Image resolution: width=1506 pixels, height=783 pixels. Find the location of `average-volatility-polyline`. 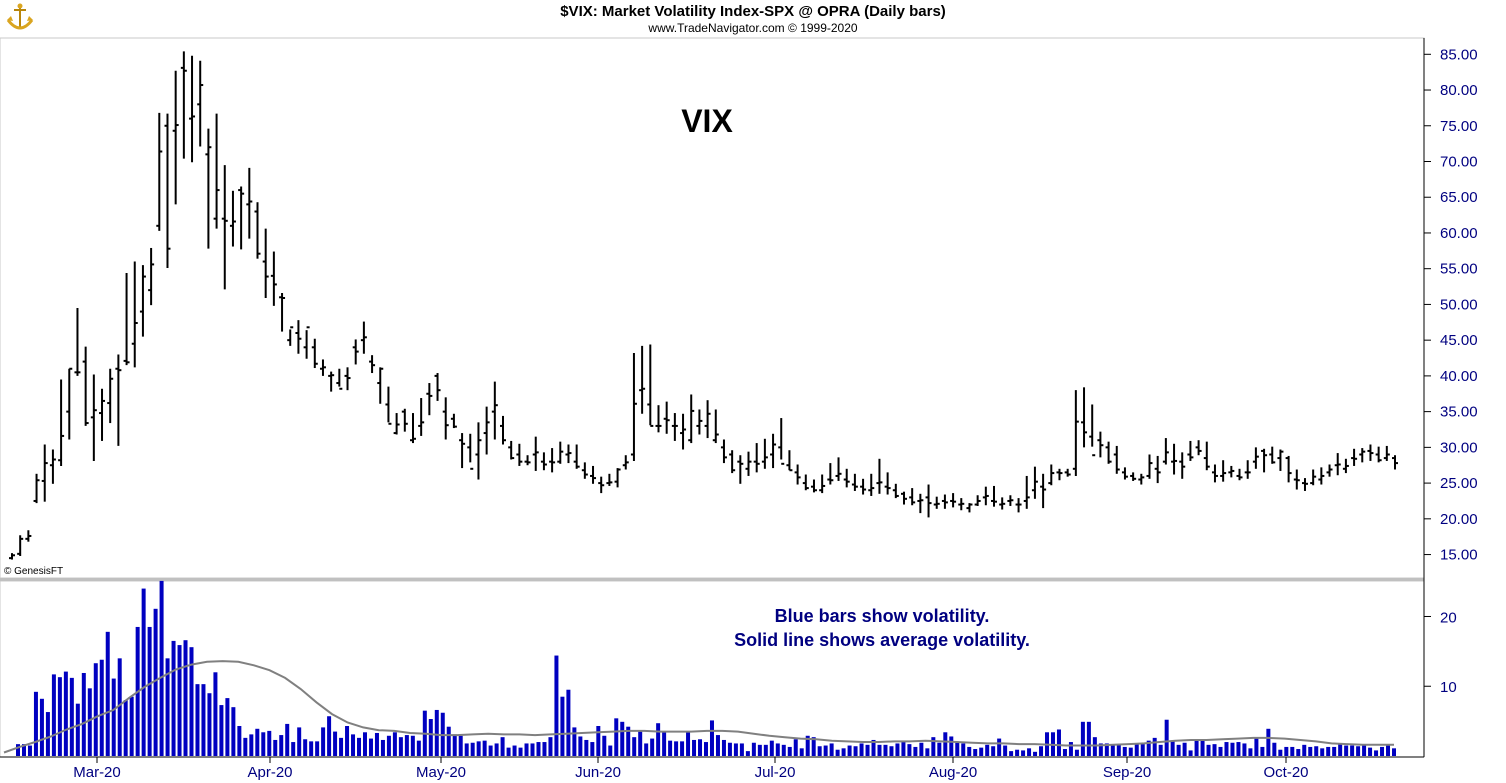

average-volatility-polyline is located at coordinates (698, 707).